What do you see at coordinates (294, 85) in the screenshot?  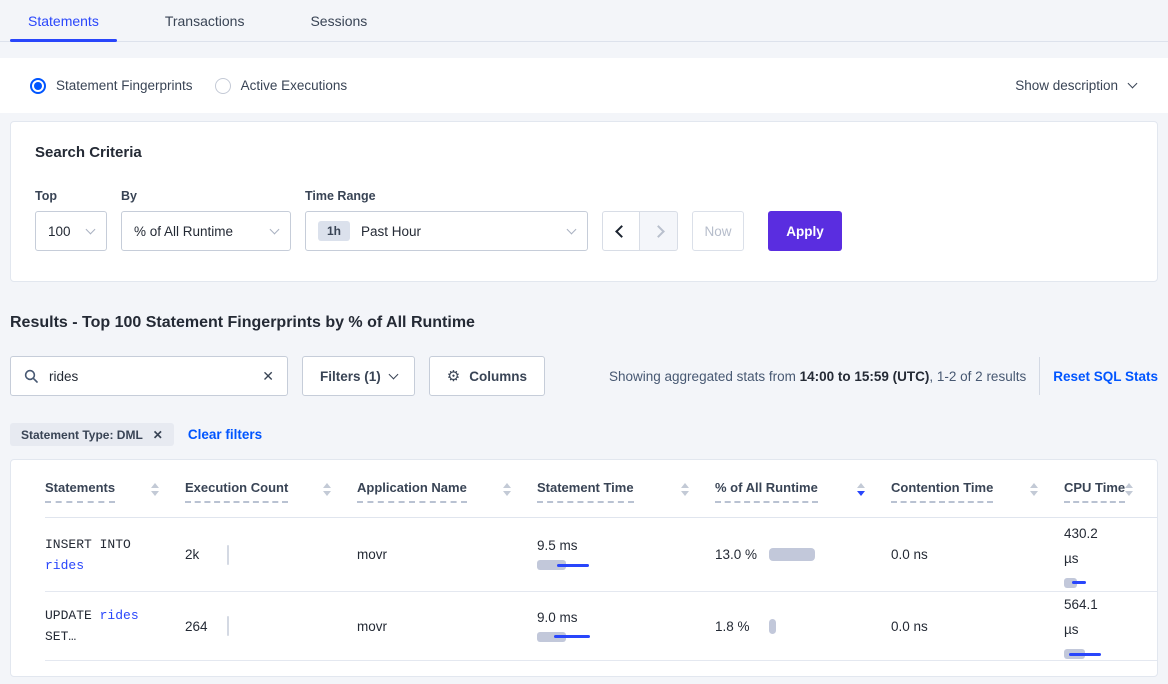 I see `radio-active-executions-label: Active Executions` at bounding box center [294, 85].